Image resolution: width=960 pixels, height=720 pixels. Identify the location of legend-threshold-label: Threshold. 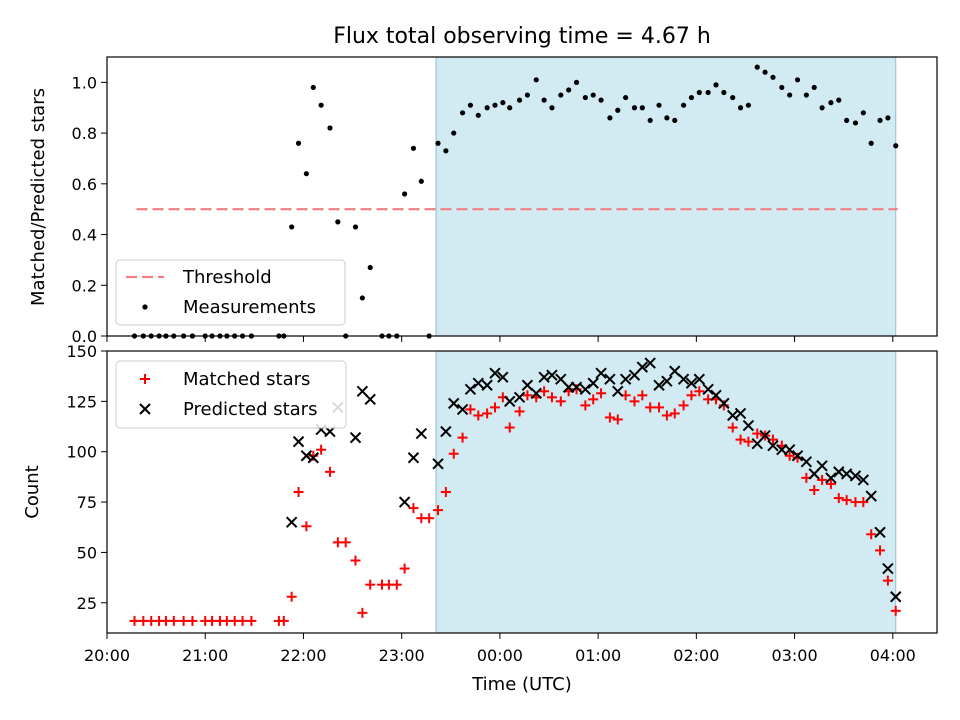
(227, 277).